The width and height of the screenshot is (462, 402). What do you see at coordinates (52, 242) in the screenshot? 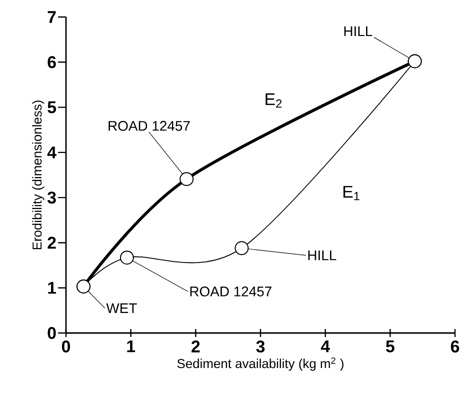
I see `y-tick-label: 2` at bounding box center [52, 242].